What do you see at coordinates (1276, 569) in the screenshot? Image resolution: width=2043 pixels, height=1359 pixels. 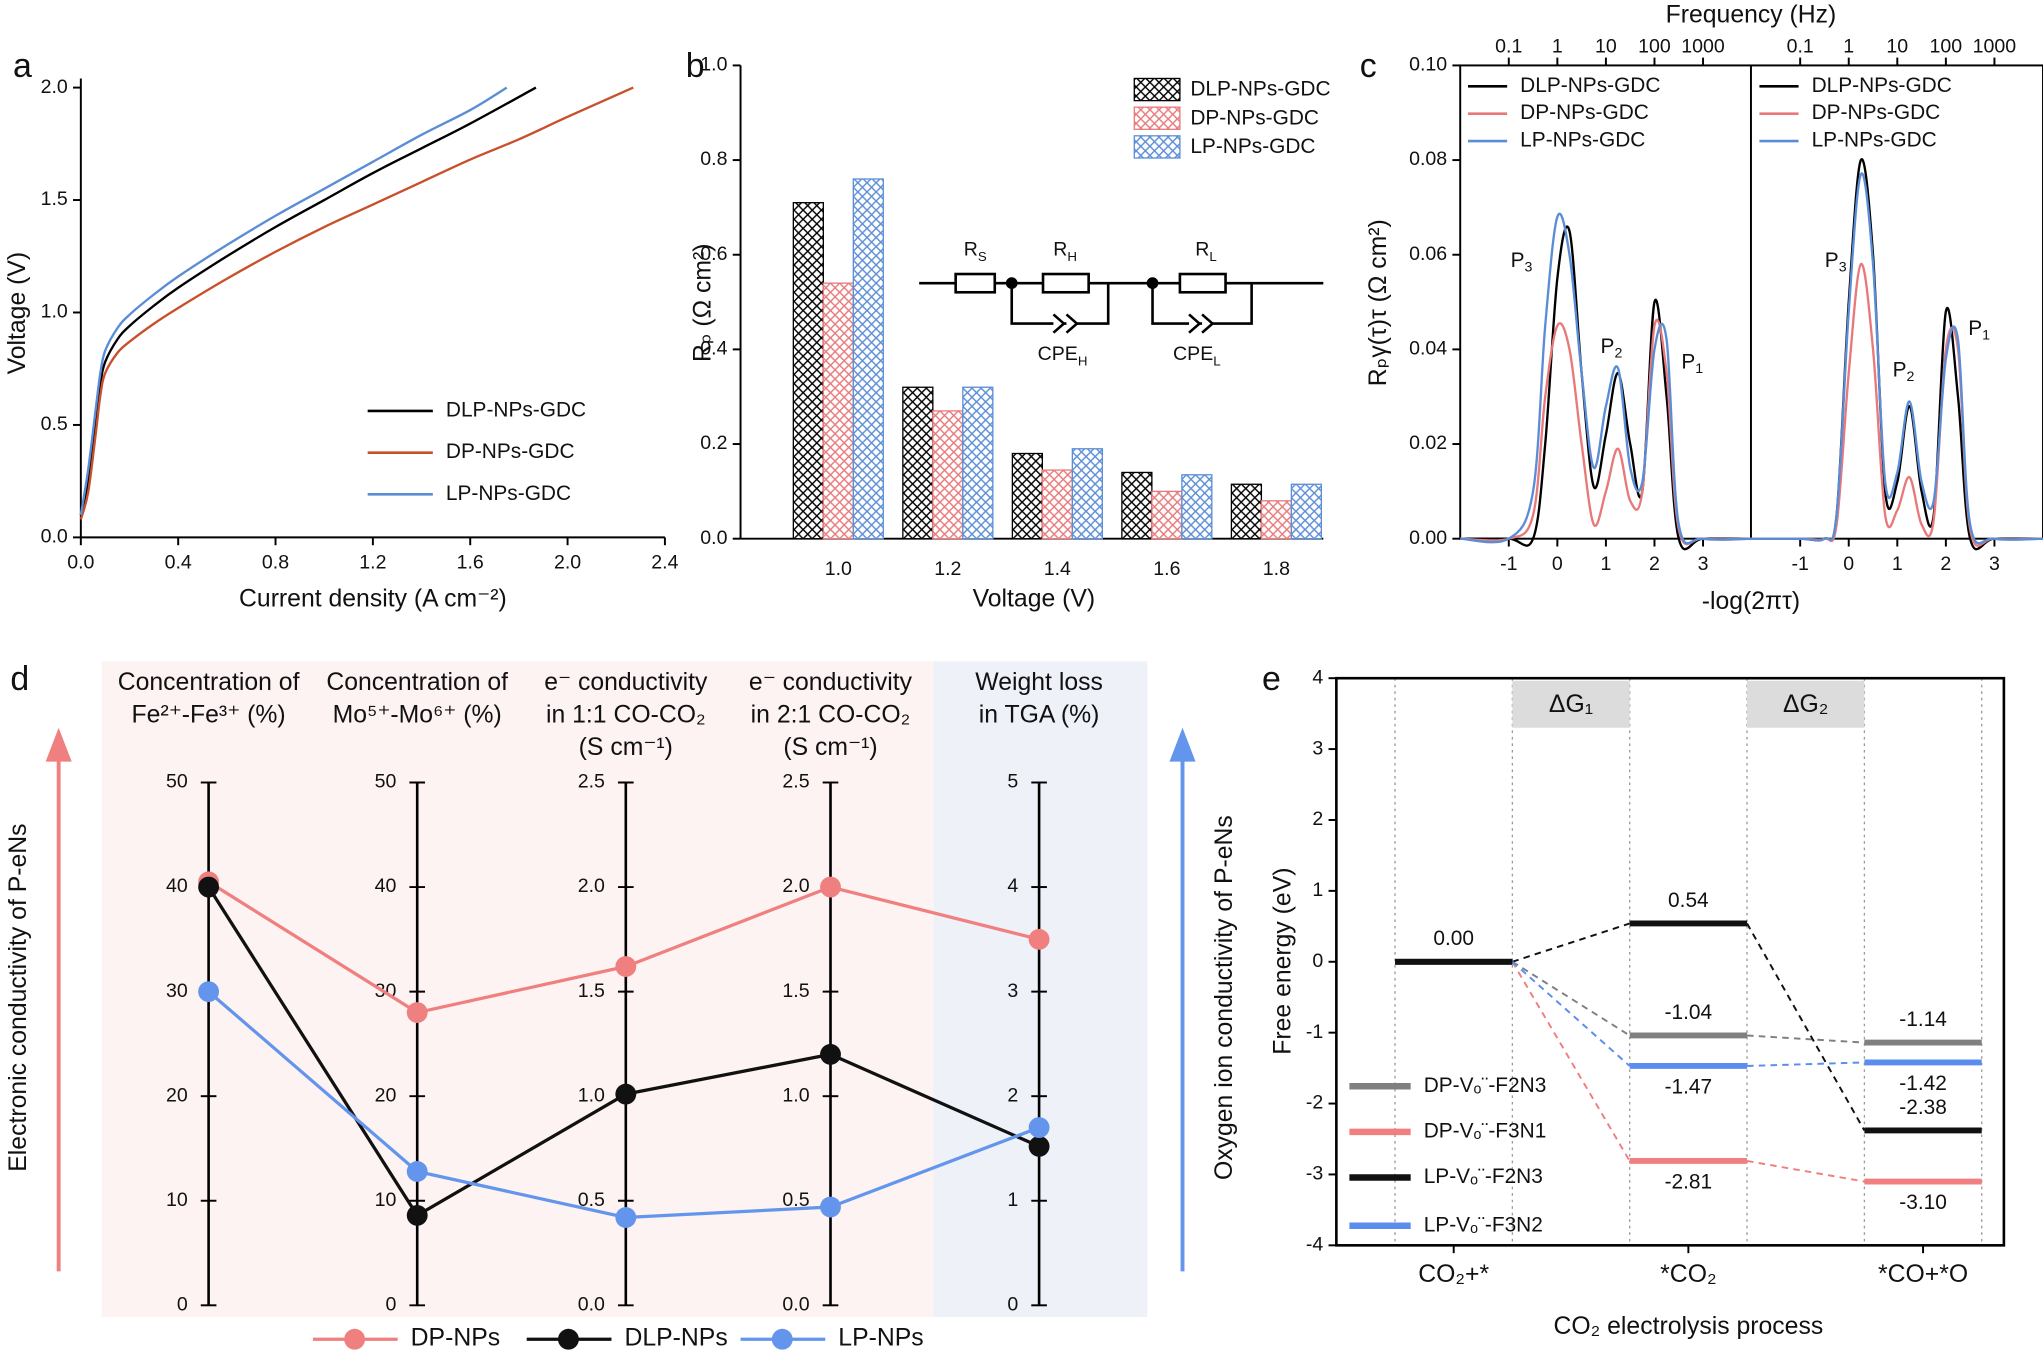 I see `x-tick-label: 1.8` at bounding box center [1276, 569].